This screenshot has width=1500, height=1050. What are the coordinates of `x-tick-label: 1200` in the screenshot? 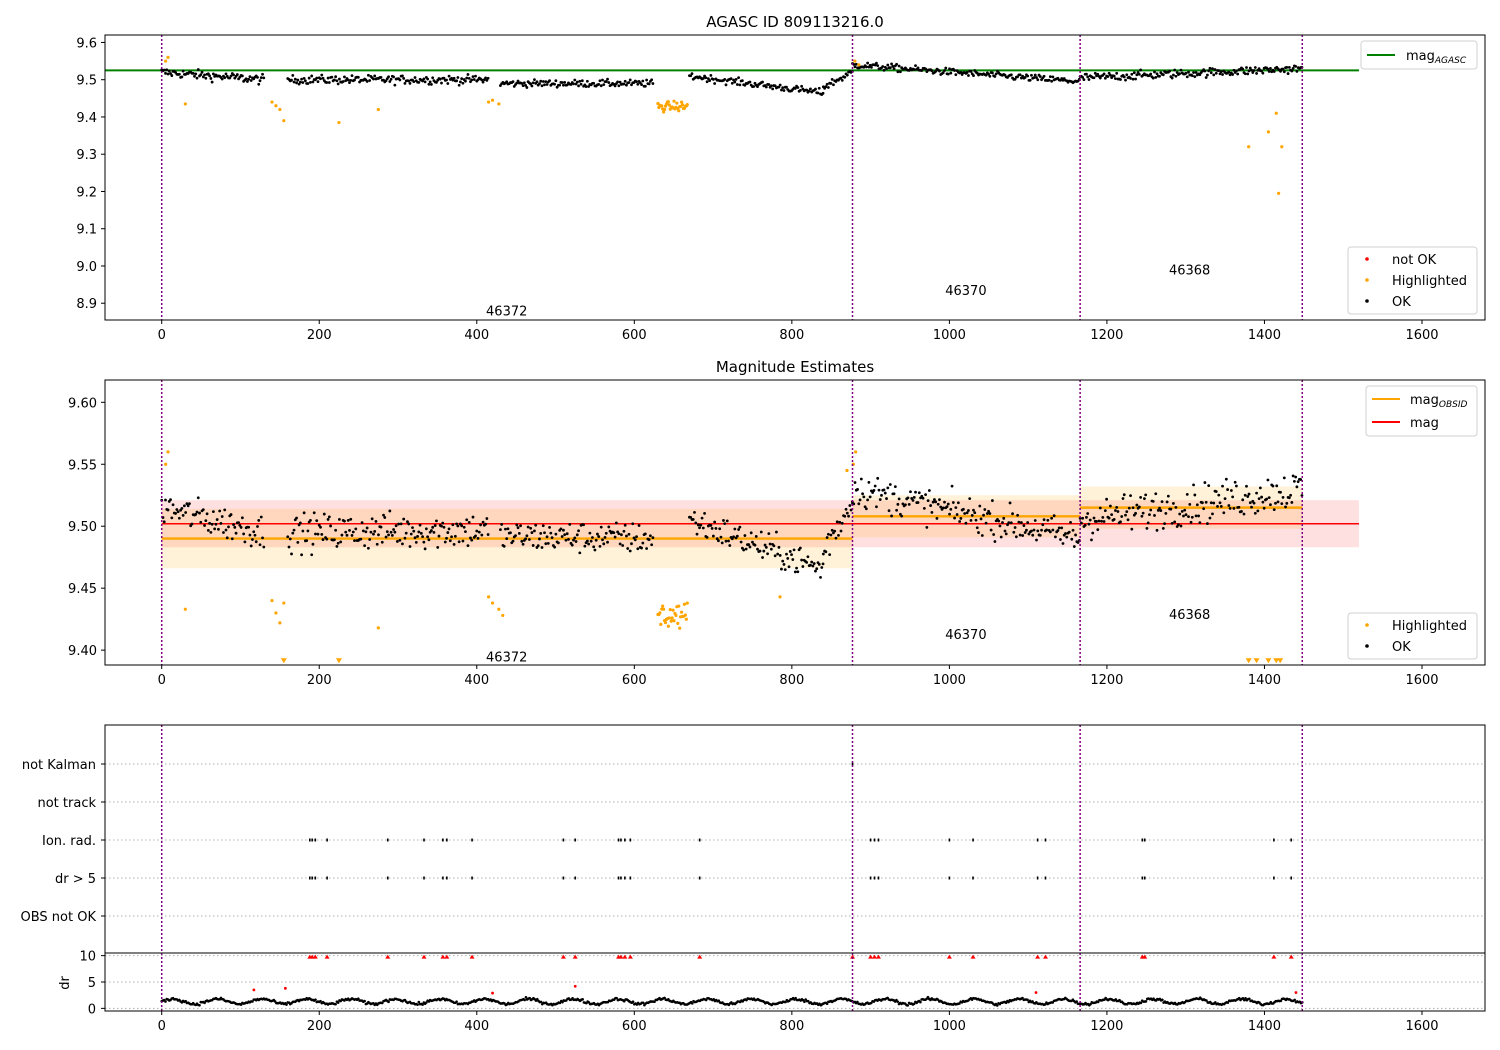 It's located at (1106, 680).